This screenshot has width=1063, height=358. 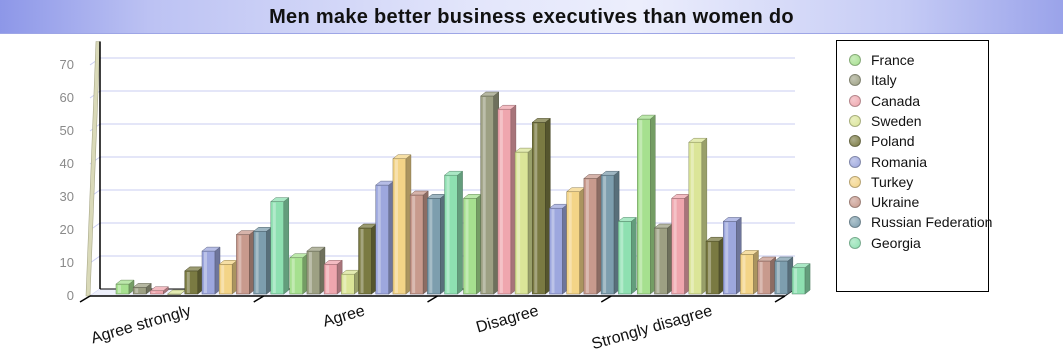 I want to click on legend-item: Poland, so click(x=882, y=141).